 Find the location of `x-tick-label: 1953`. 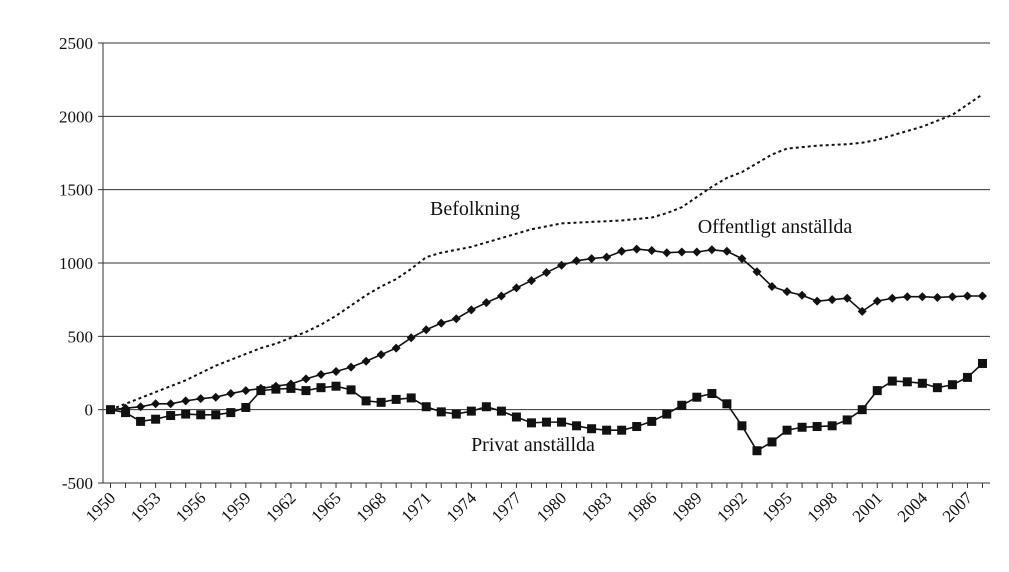

x-tick-label: 1953 is located at coordinates (145, 506).